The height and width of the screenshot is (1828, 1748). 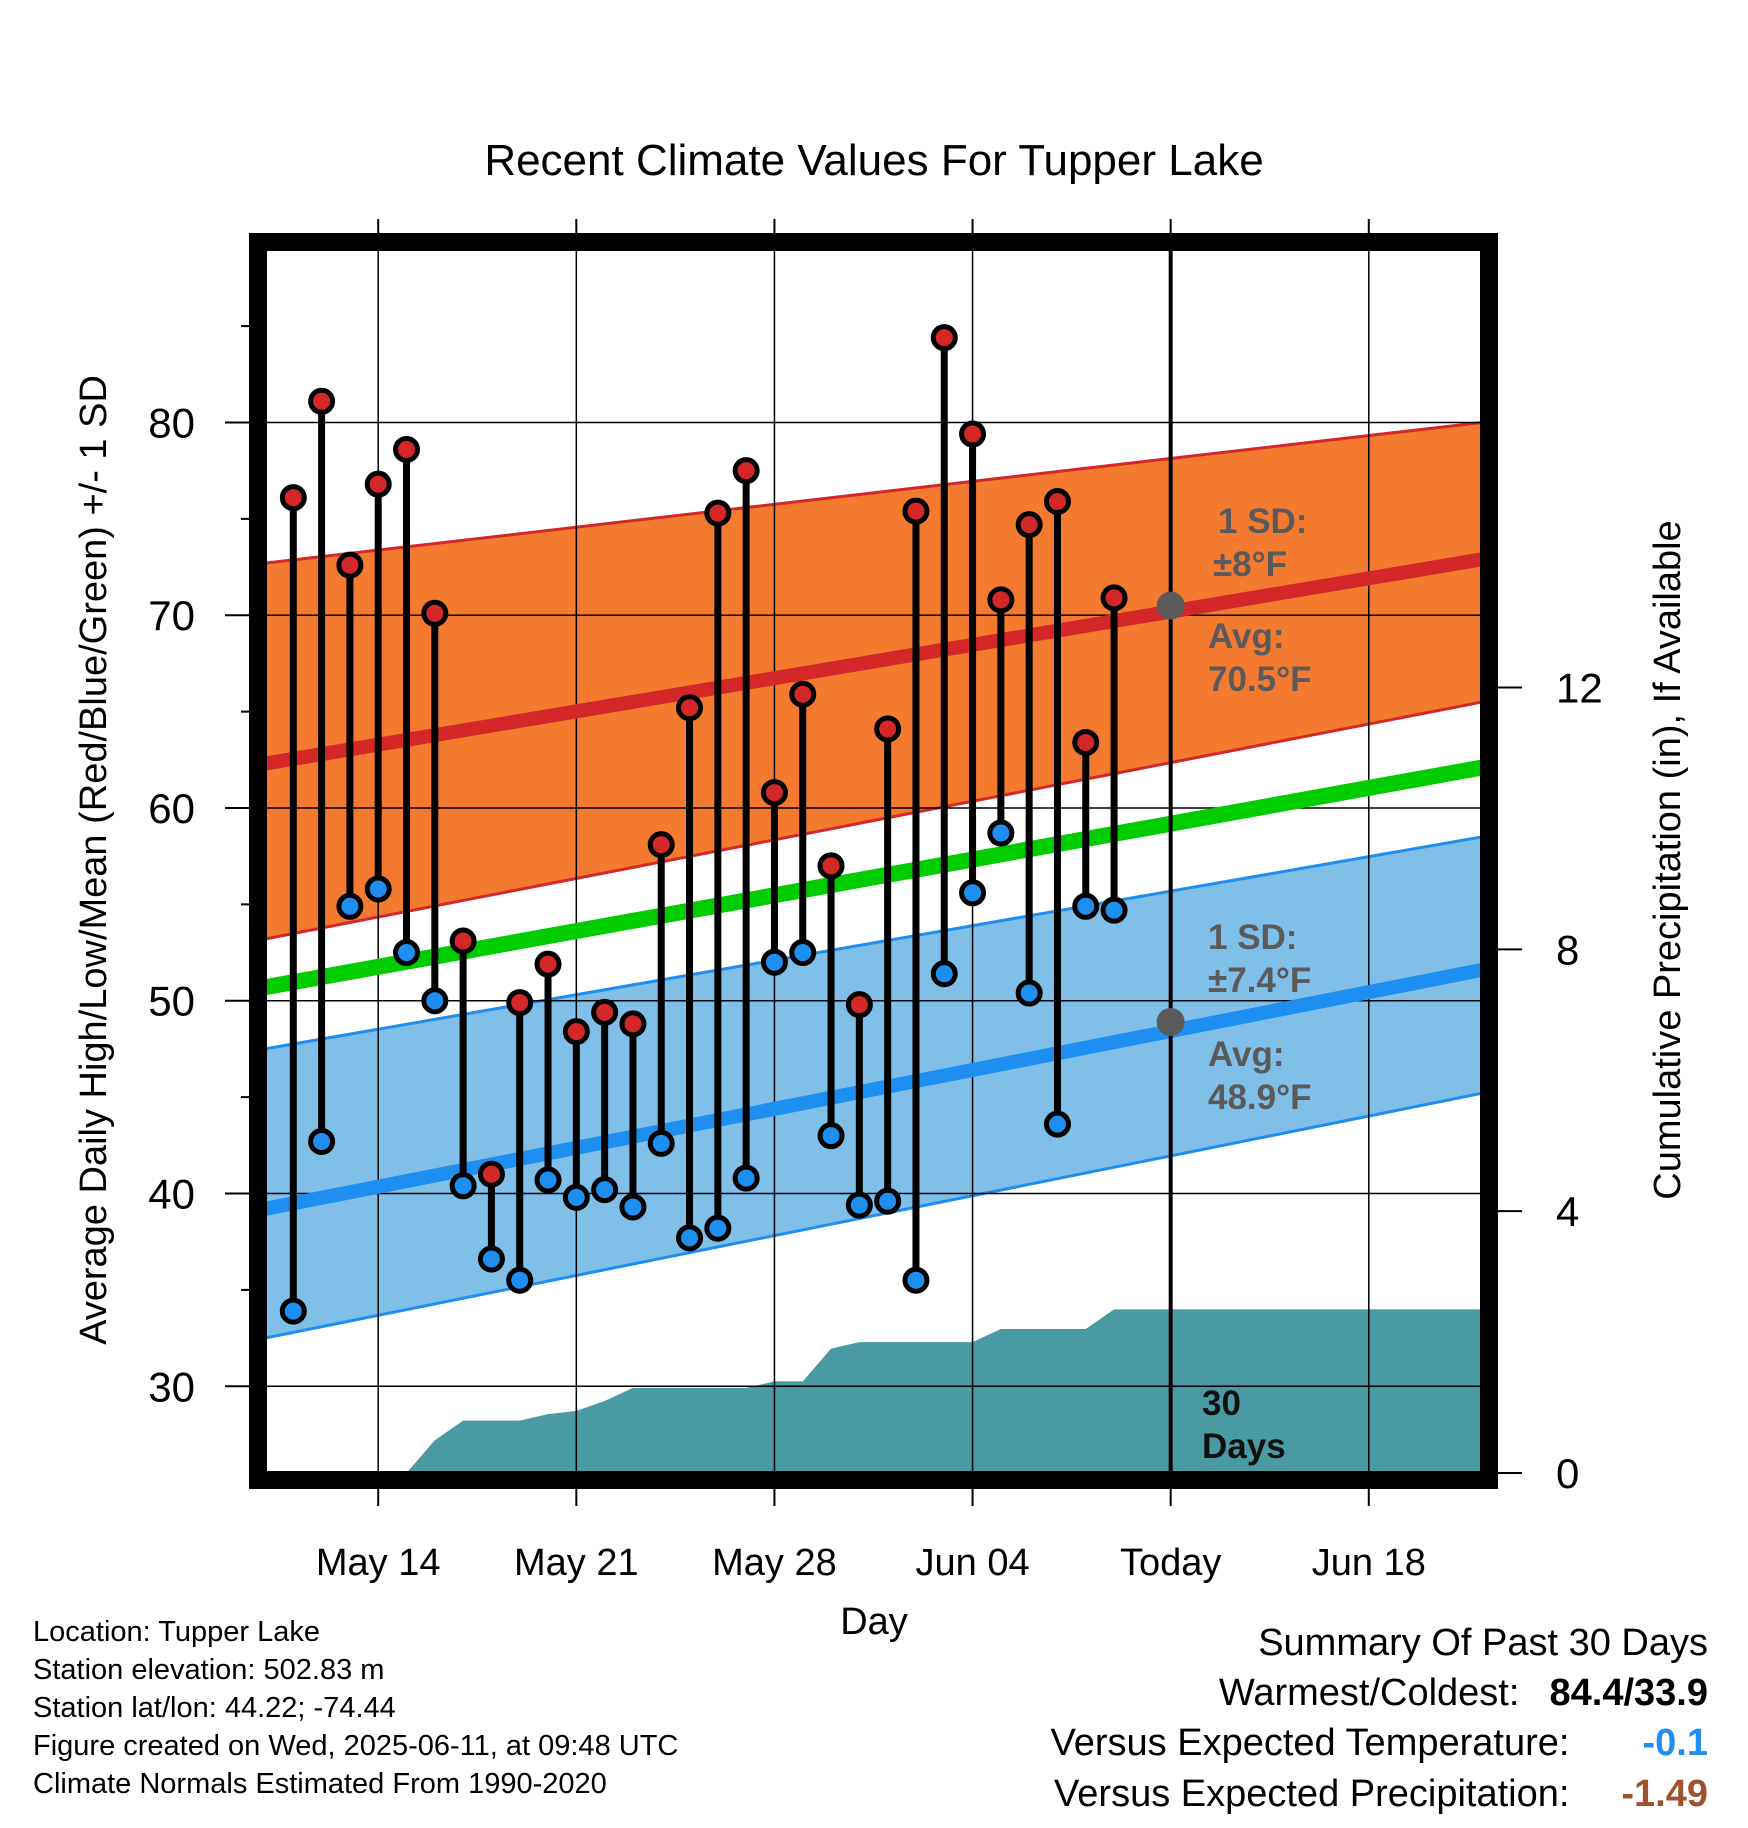 What do you see at coordinates (171, 615) in the screenshot?
I see `y-tick-label: 70` at bounding box center [171, 615].